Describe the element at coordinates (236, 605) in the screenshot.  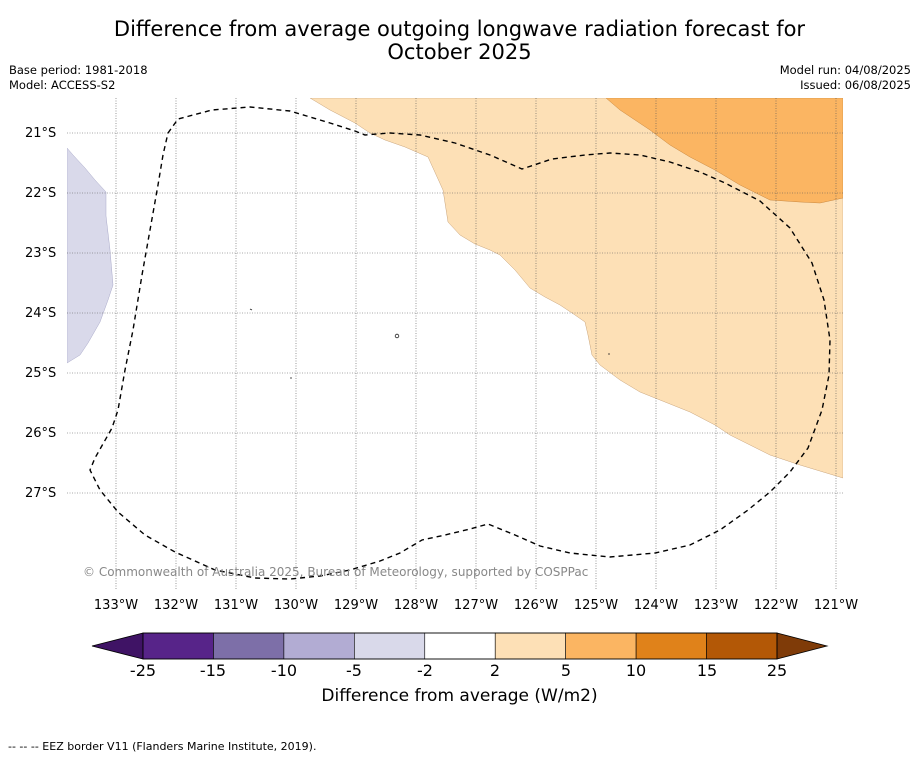
I see `lon-label: 131°W` at that location.